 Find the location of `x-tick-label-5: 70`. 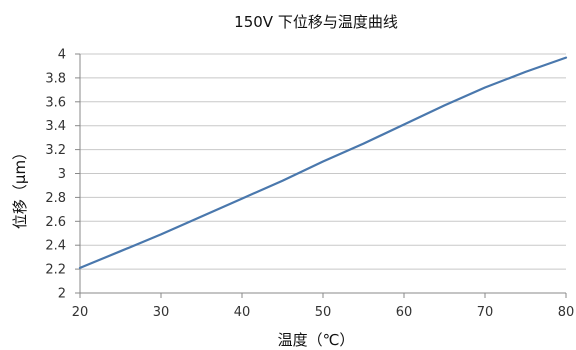

x-tick-label-5: 70 is located at coordinates (485, 312).